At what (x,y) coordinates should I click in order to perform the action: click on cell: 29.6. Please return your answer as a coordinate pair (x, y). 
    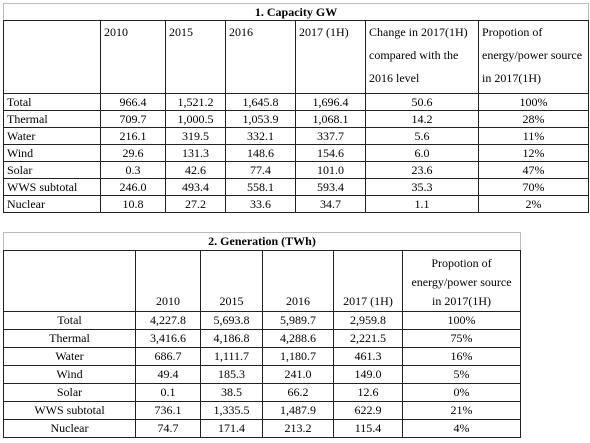
    Looking at the image, I should click on (133, 153).